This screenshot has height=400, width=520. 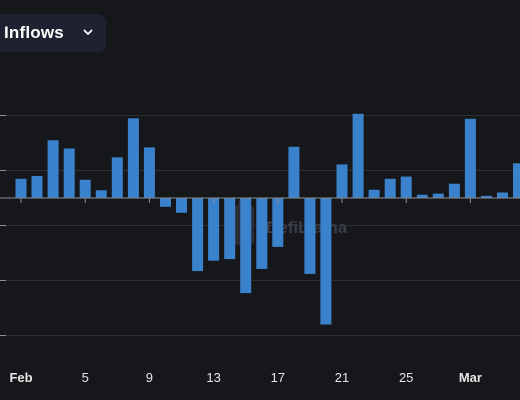 What do you see at coordinates (406, 377) in the screenshot?
I see `x-tick-label: 25` at bounding box center [406, 377].